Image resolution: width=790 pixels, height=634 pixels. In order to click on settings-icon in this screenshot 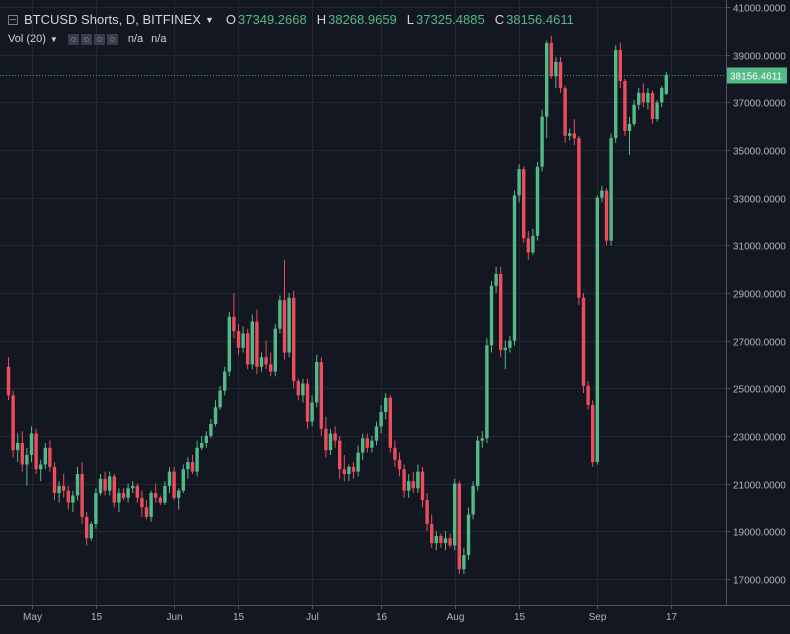, I will do `click(86, 39)`.